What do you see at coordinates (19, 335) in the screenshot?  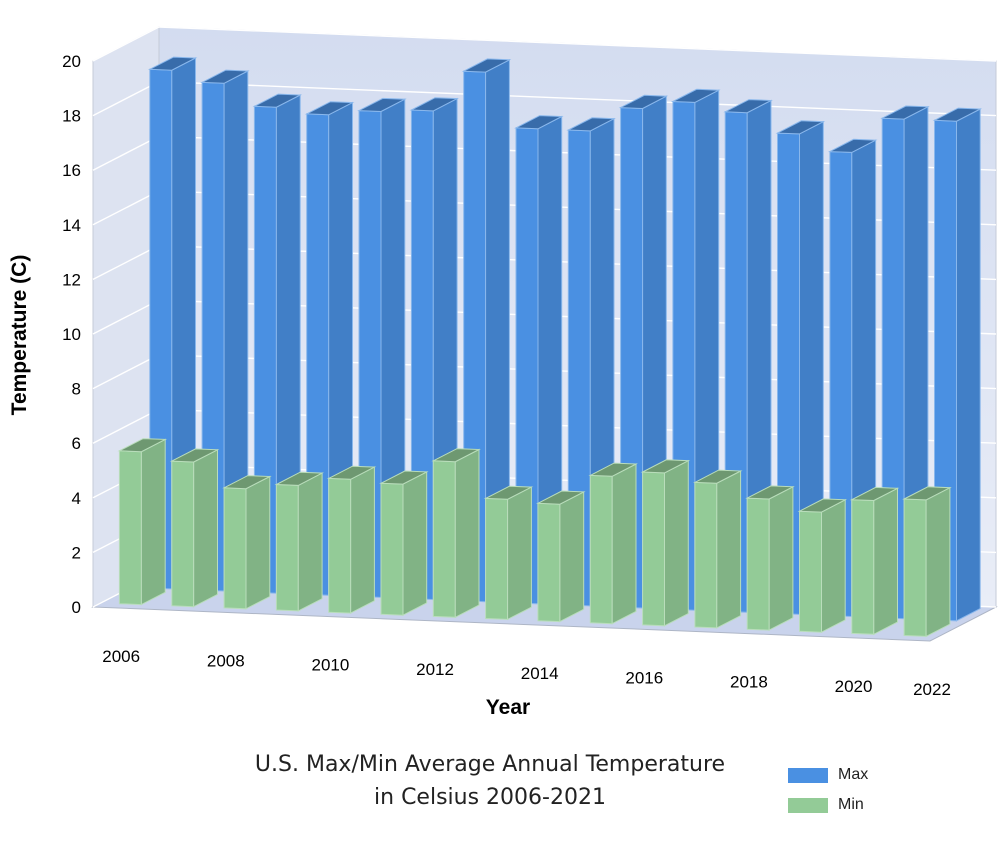 I see `y-axis-title: Temperature (C)` at bounding box center [19, 335].